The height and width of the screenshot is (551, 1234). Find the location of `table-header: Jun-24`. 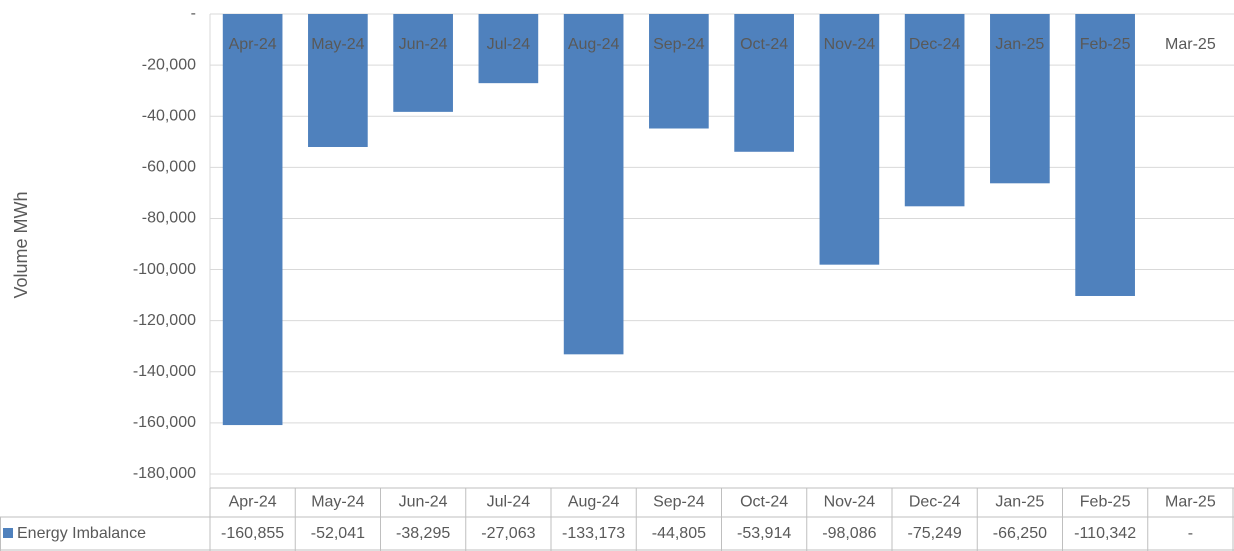

table-header: Jun-24 is located at coordinates (423, 502).